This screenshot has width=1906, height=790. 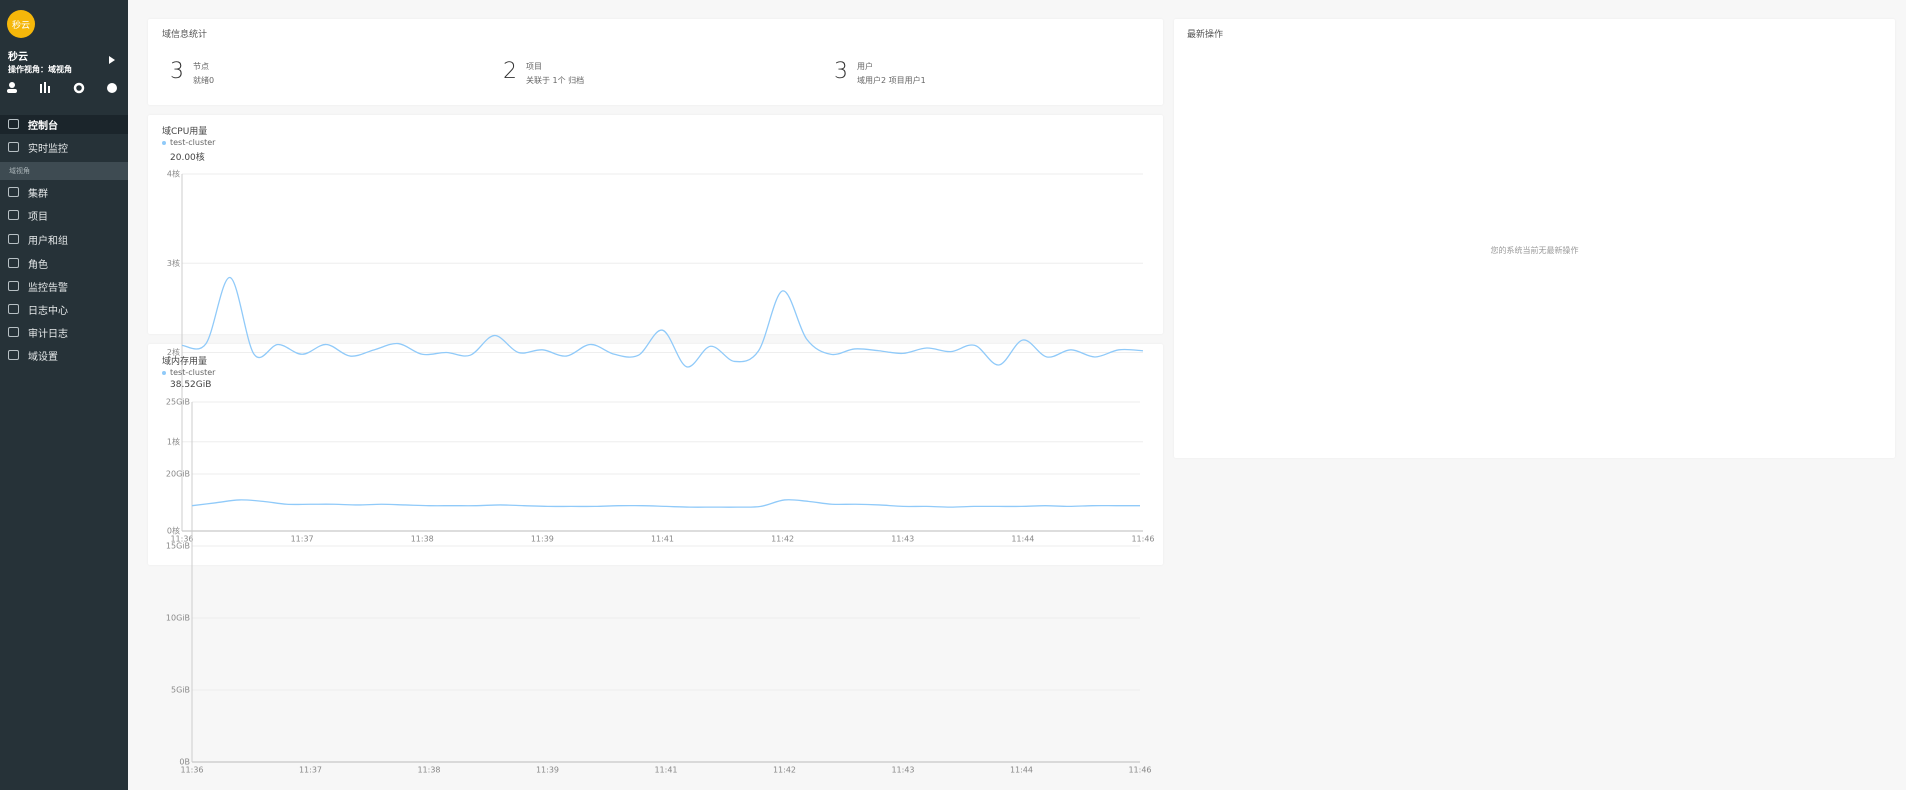 I want to click on stats-icon, so click(x=45, y=87).